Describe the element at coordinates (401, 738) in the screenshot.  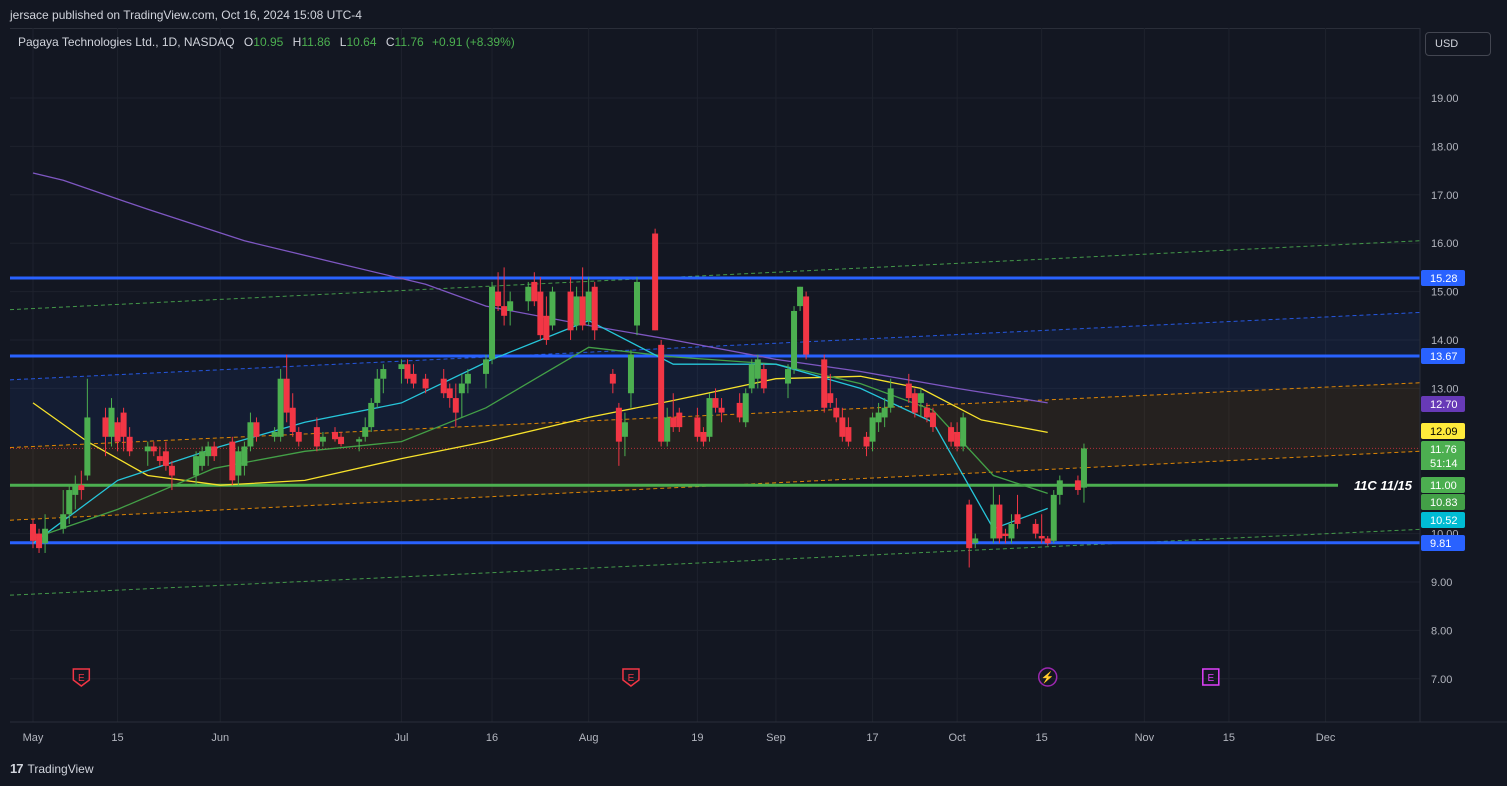
I see `time-tick-label: Jul` at that location.